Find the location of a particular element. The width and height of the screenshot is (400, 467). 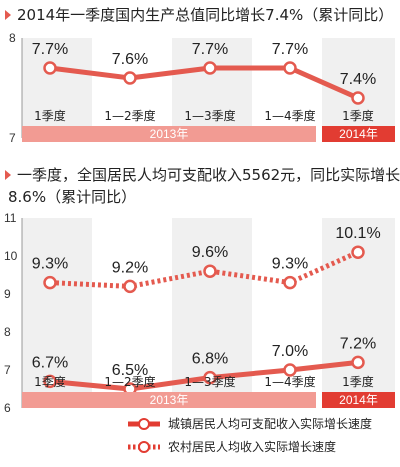

chart1-ytick-8: 8 is located at coordinates (12, 38).